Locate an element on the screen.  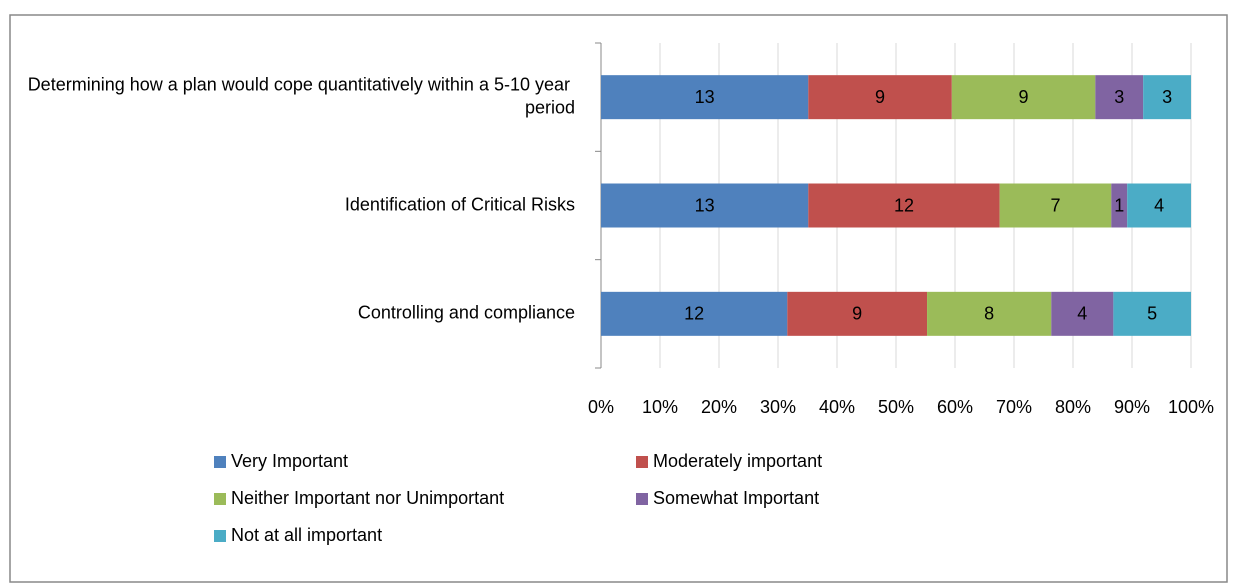
x-tick-label: 80% is located at coordinates (1073, 407).